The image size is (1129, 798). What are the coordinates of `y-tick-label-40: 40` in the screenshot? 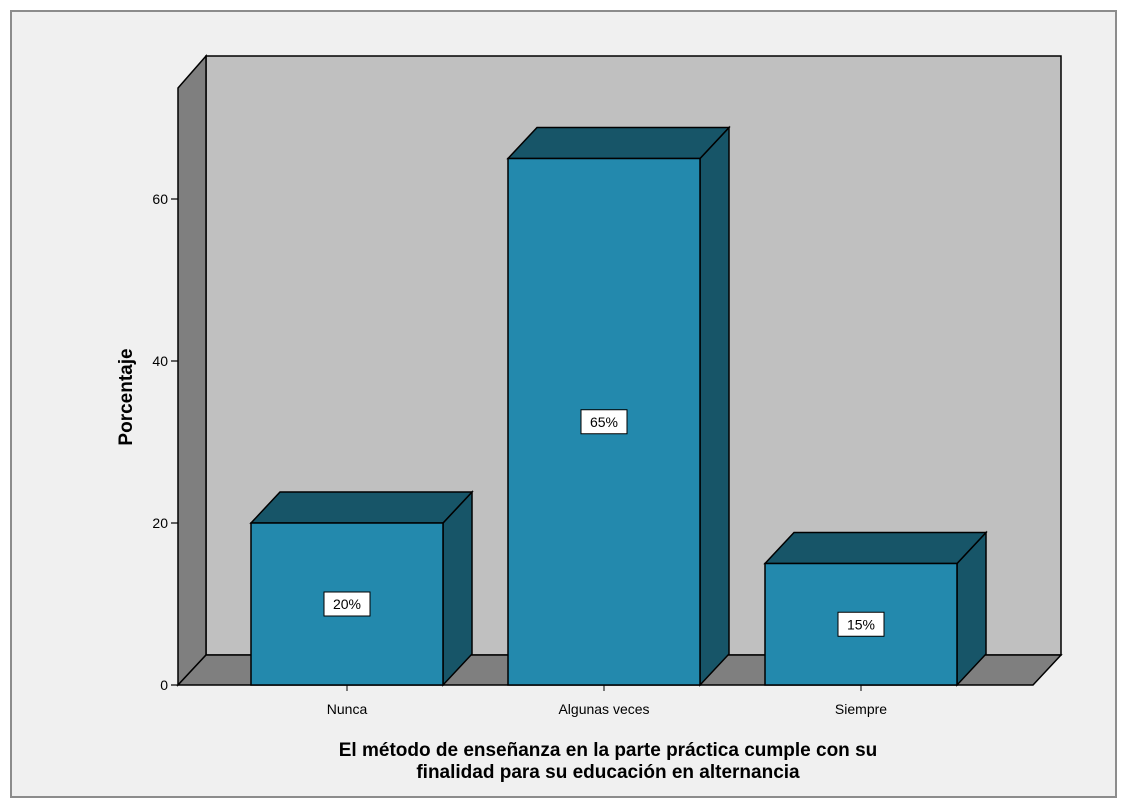 It's located at (160, 361).